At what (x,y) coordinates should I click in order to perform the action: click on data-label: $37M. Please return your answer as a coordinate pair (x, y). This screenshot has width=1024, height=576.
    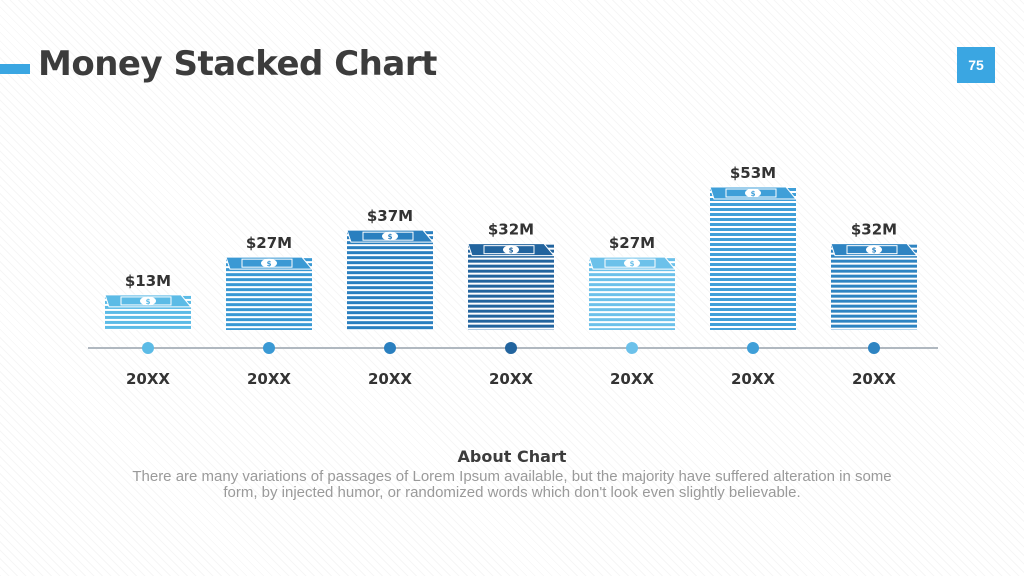
    Looking at the image, I should click on (390, 216).